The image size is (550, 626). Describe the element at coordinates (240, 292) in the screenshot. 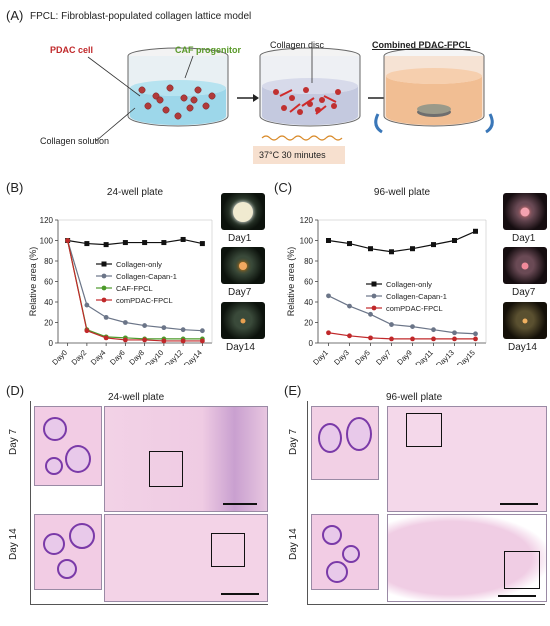

I see `thumb-b-day7-label: Day7` at that location.